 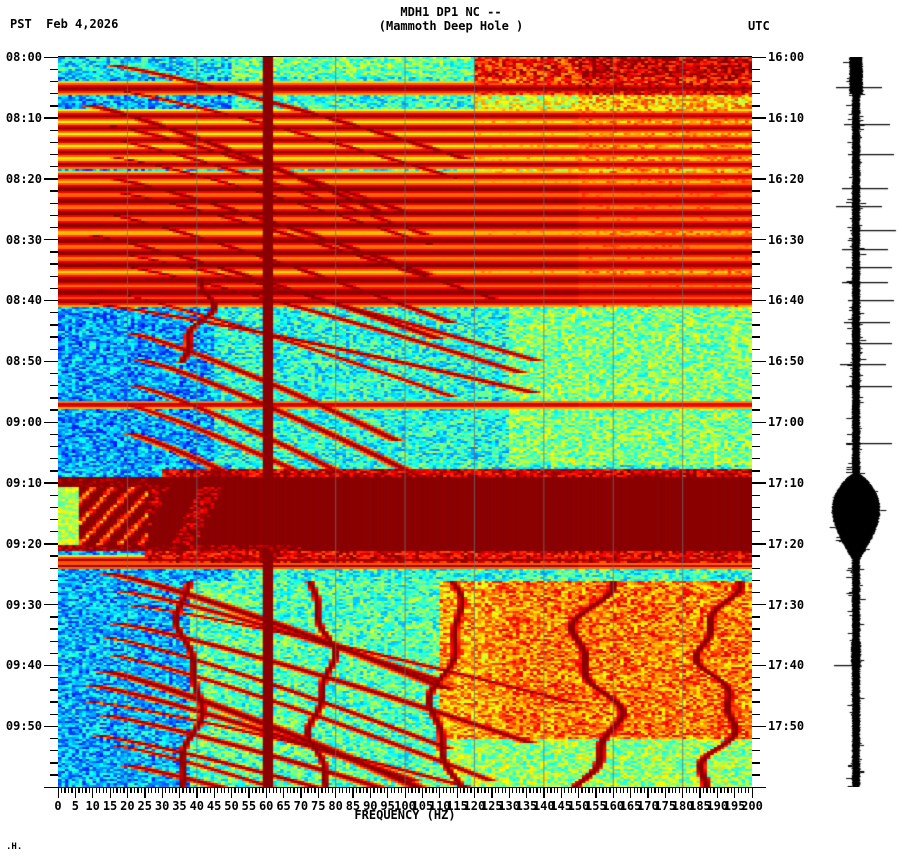 I want to click on x-axis-tick-label: 0, so click(x=58, y=806).